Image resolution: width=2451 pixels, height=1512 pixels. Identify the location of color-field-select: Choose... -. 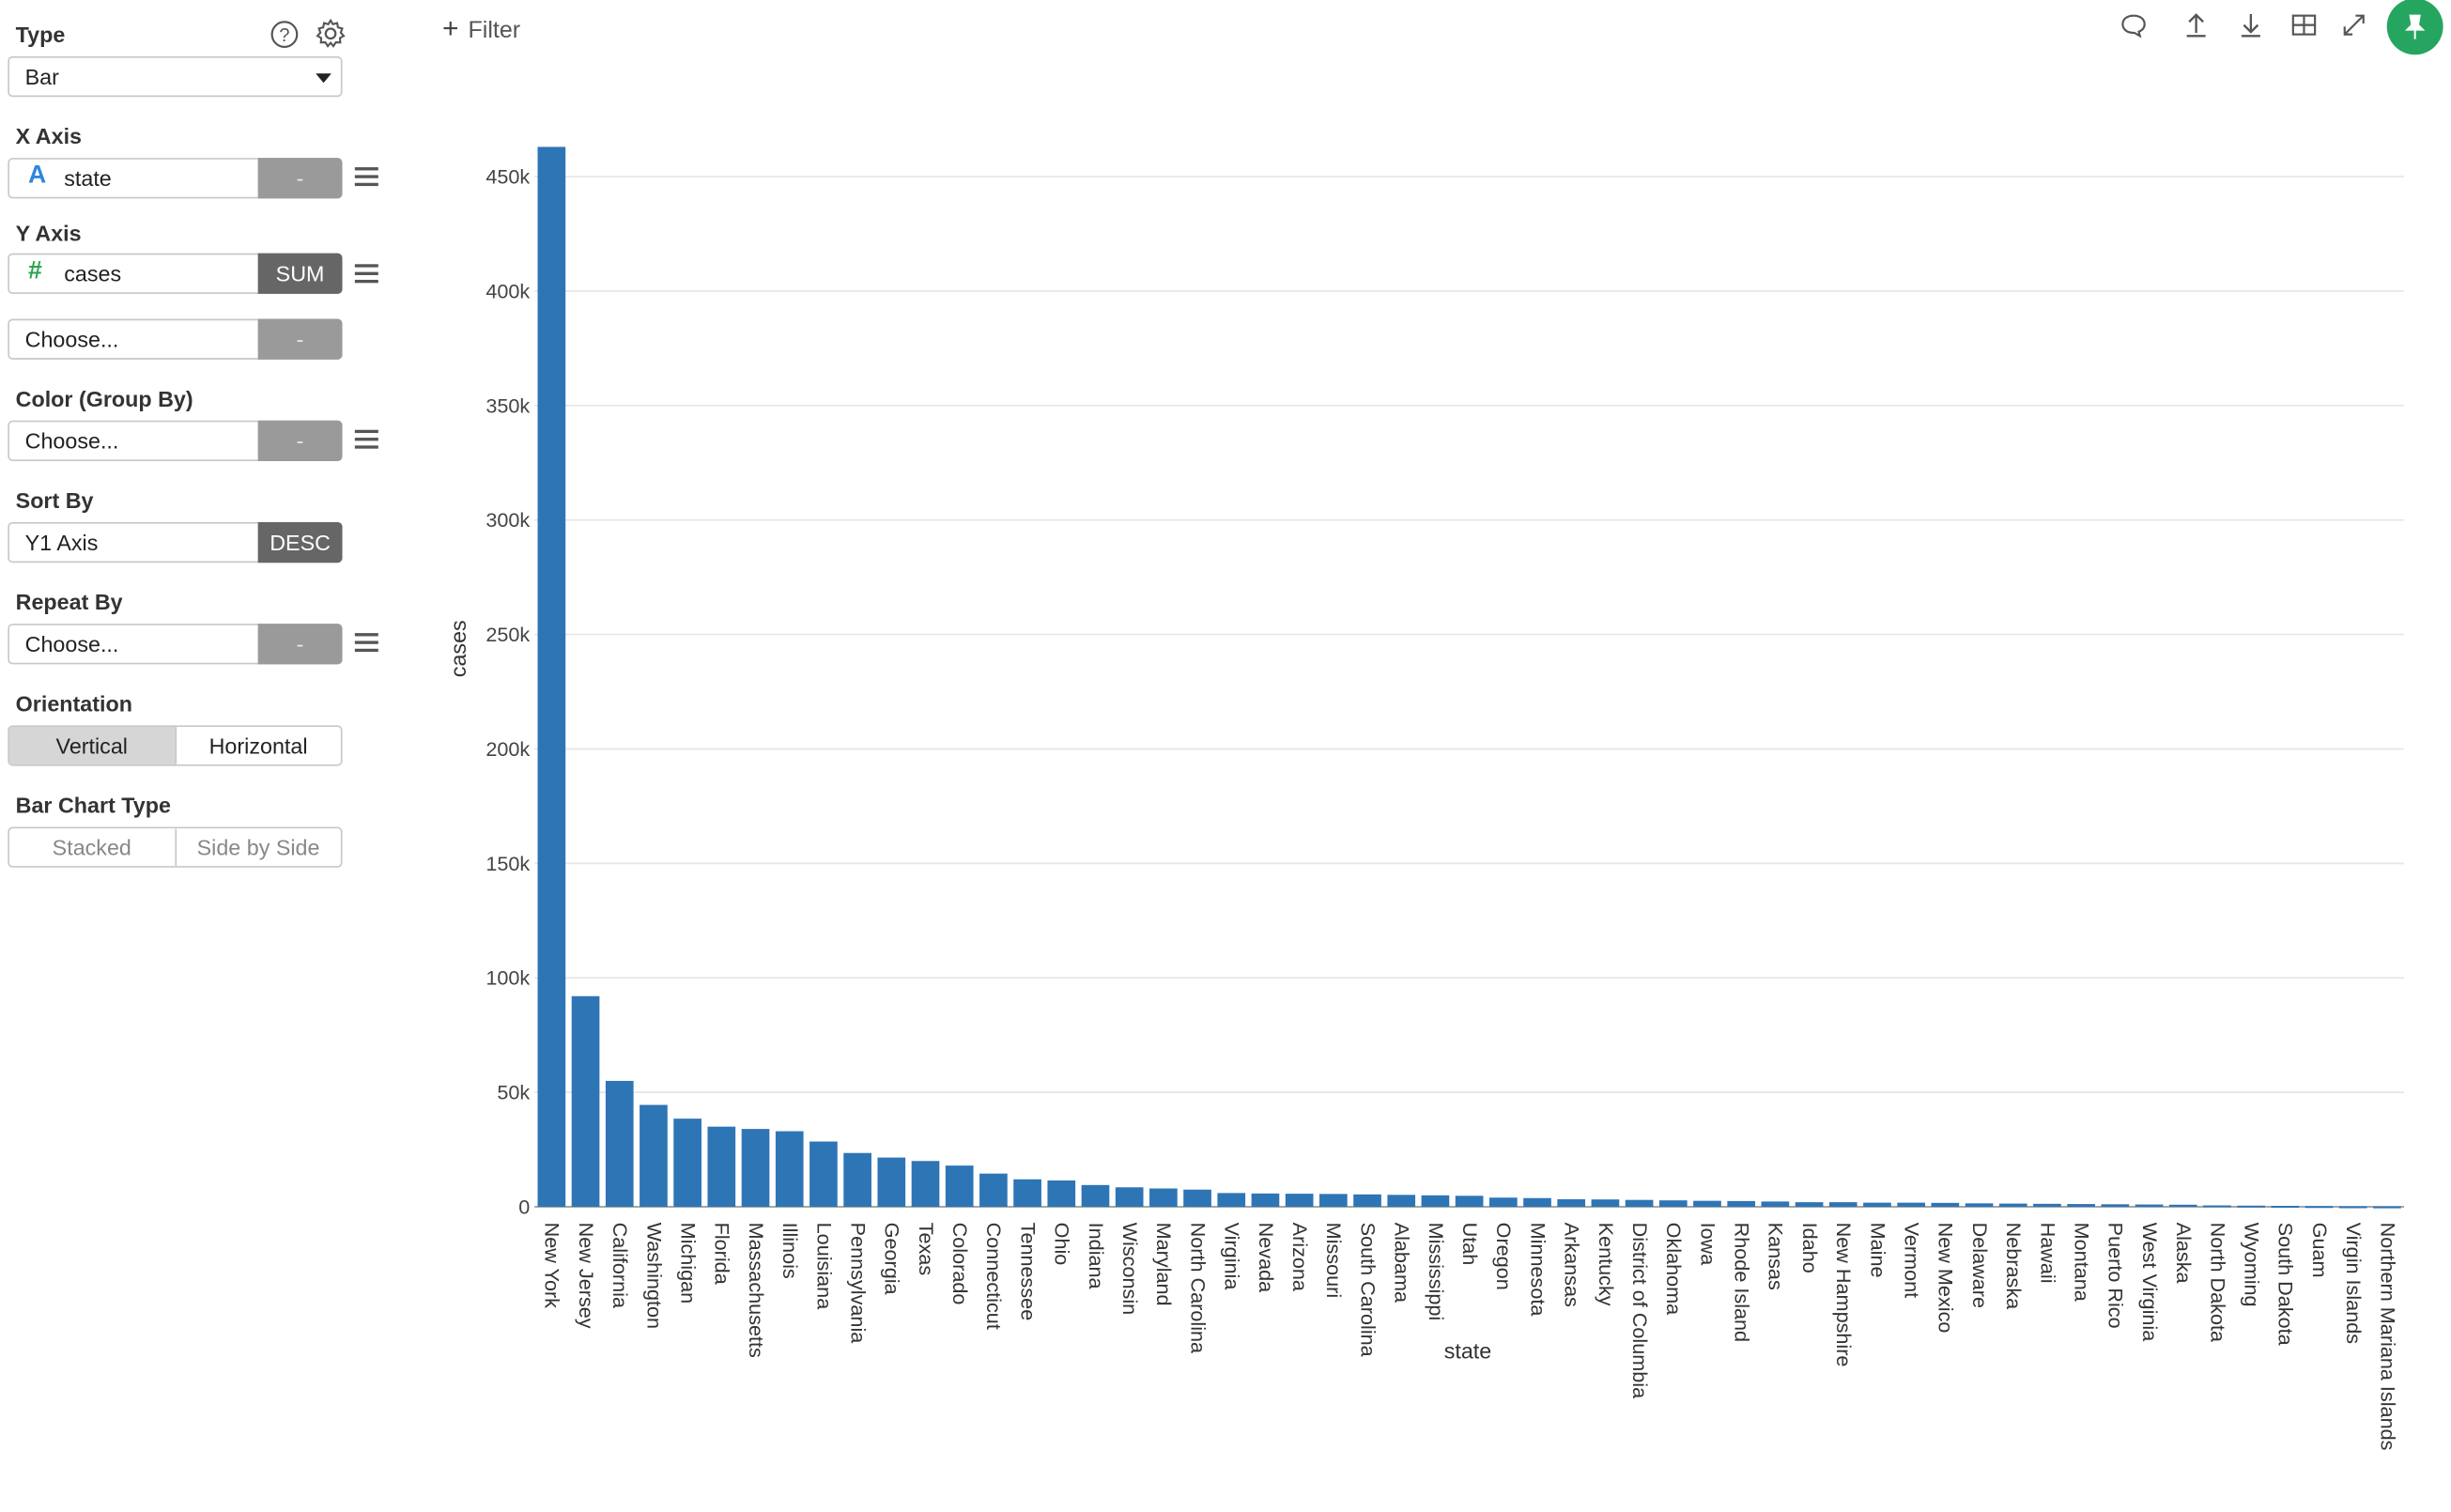
(175, 441).